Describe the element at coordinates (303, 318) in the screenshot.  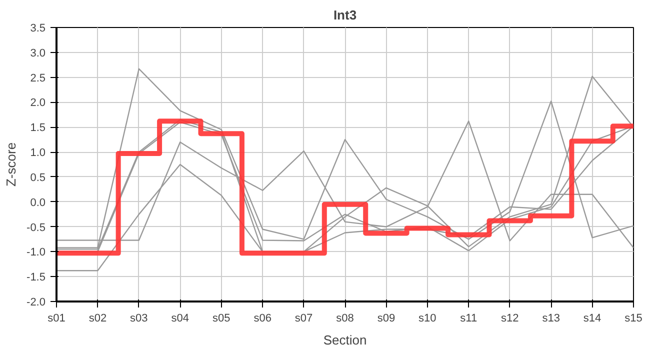
I see `x-tick-label: s07` at that location.